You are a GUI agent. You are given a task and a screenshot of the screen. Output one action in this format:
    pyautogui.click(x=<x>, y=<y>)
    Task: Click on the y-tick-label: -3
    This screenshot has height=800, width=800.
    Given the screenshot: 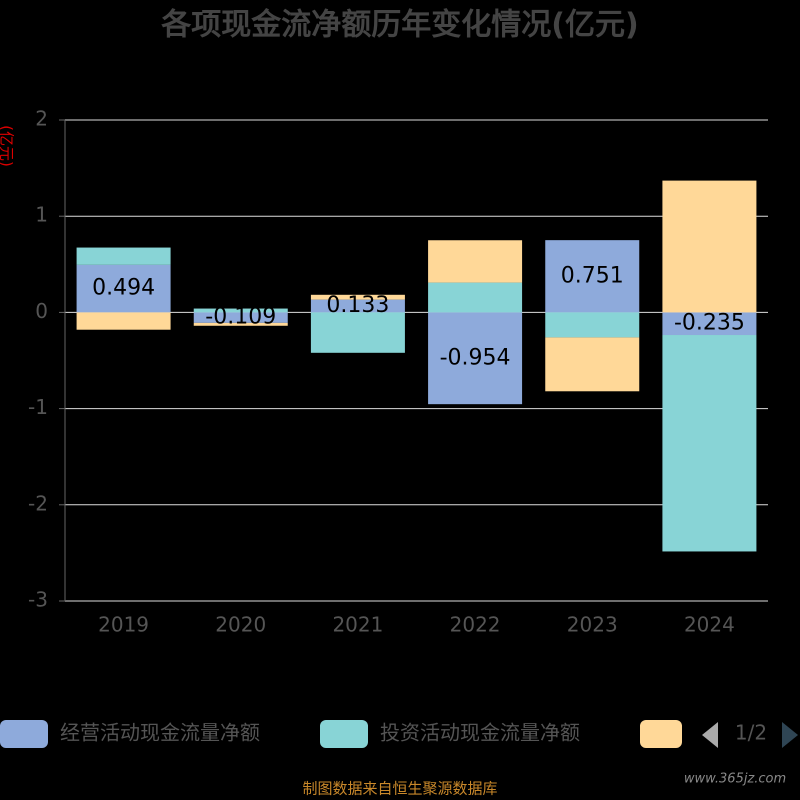 What is the action you would take?
    pyautogui.click(x=38, y=600)
    